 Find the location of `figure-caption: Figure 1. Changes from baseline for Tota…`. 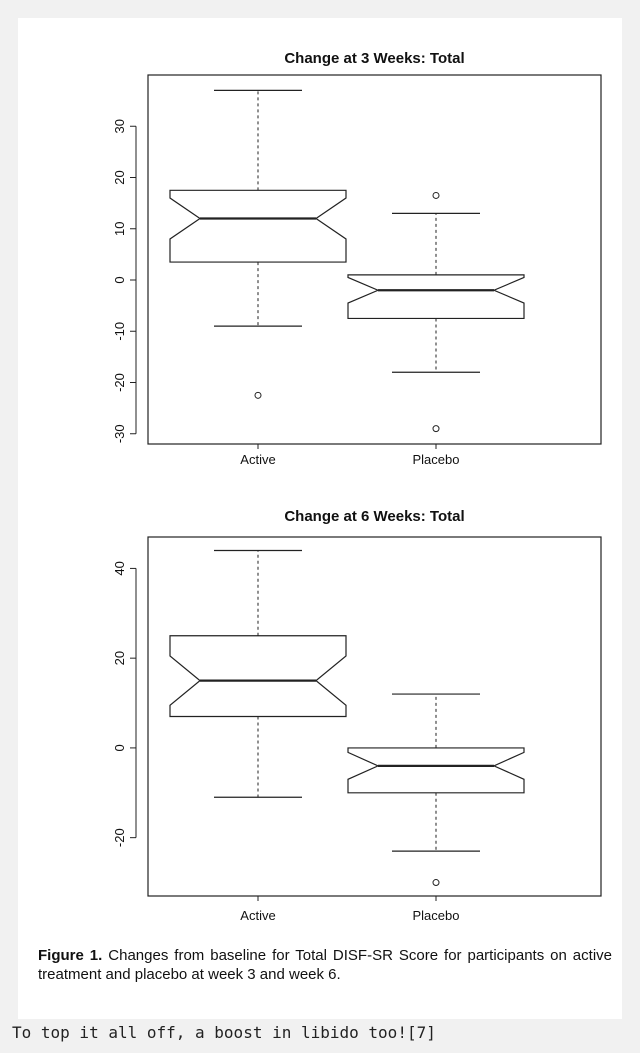

figure-caption: Figure 1. Changes from baseline for Tota… is located at coordinates (325, 965).